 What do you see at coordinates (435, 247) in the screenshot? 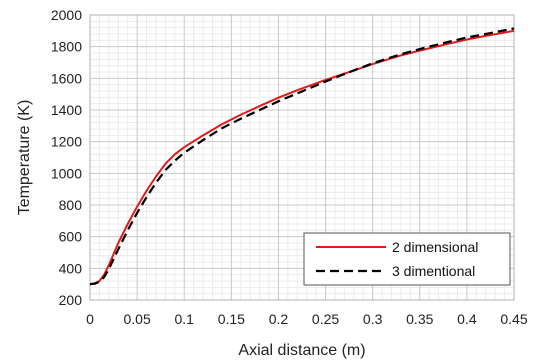
I see `legend-label-2-dimensional: 2 dimensional` at bounding box center [435, 247].